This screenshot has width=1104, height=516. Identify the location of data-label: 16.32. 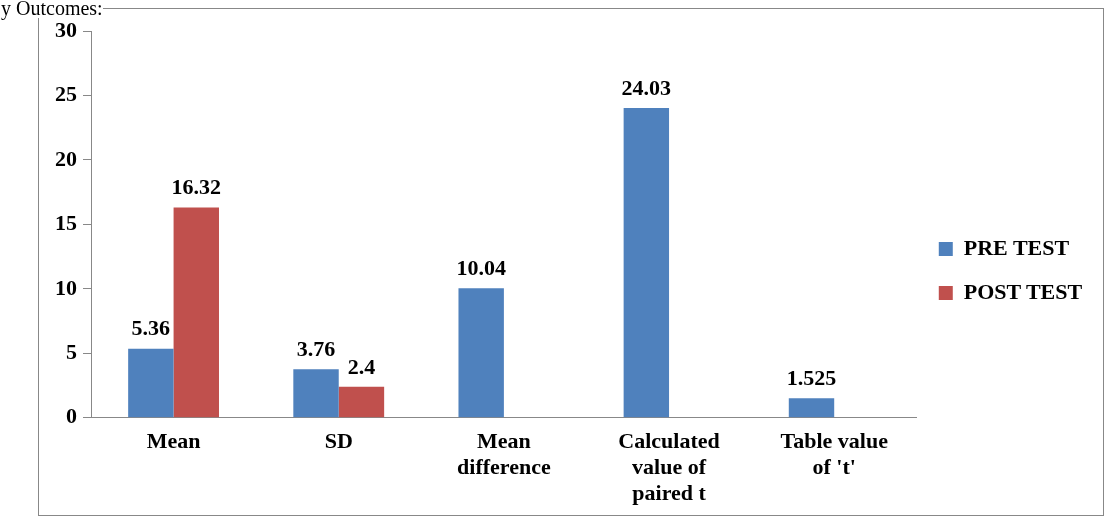
(196, 187).